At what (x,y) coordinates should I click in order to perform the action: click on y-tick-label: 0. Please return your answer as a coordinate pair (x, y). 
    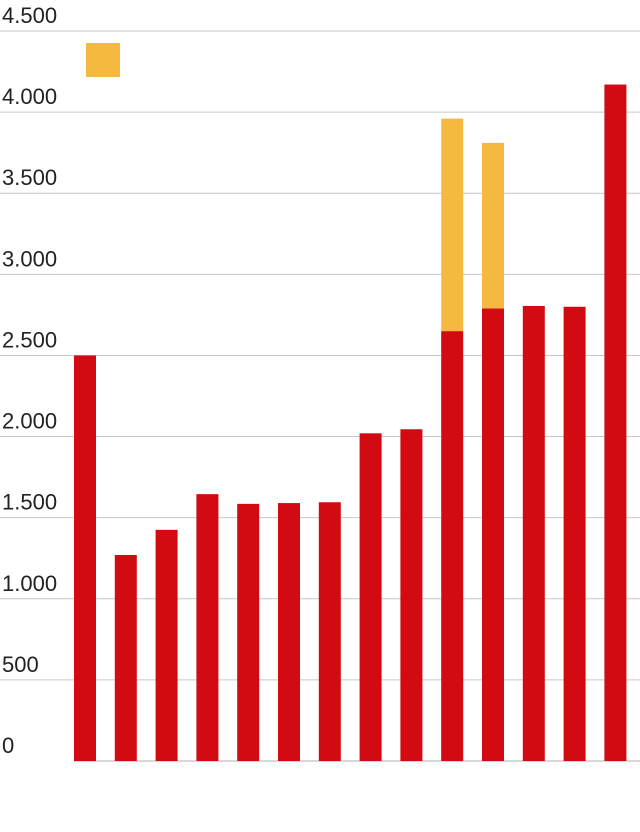
    Looking at the image, I should click on (8, 745).